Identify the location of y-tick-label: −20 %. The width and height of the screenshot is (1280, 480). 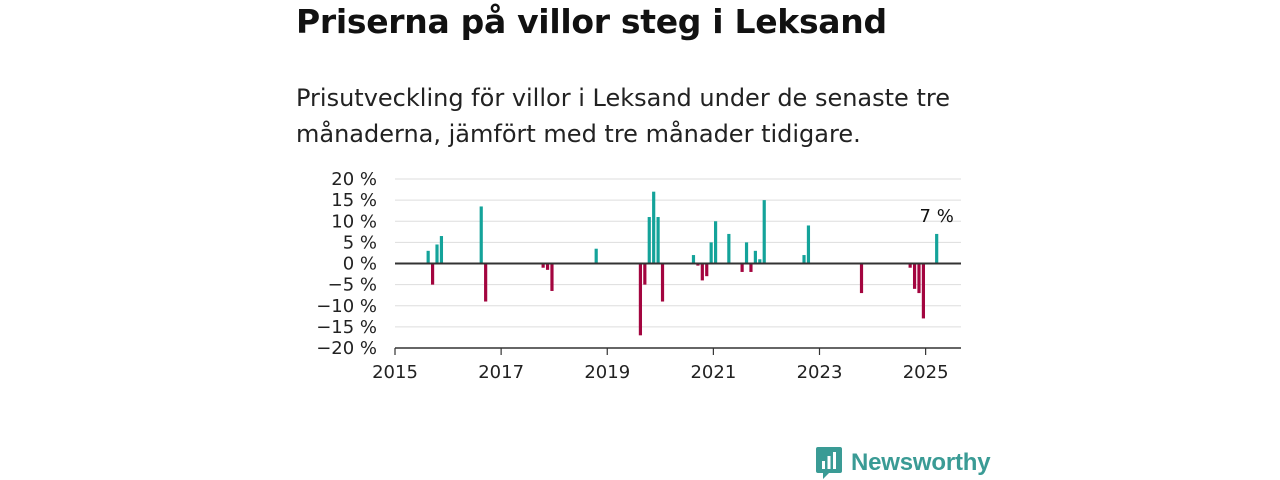
(346, 348).